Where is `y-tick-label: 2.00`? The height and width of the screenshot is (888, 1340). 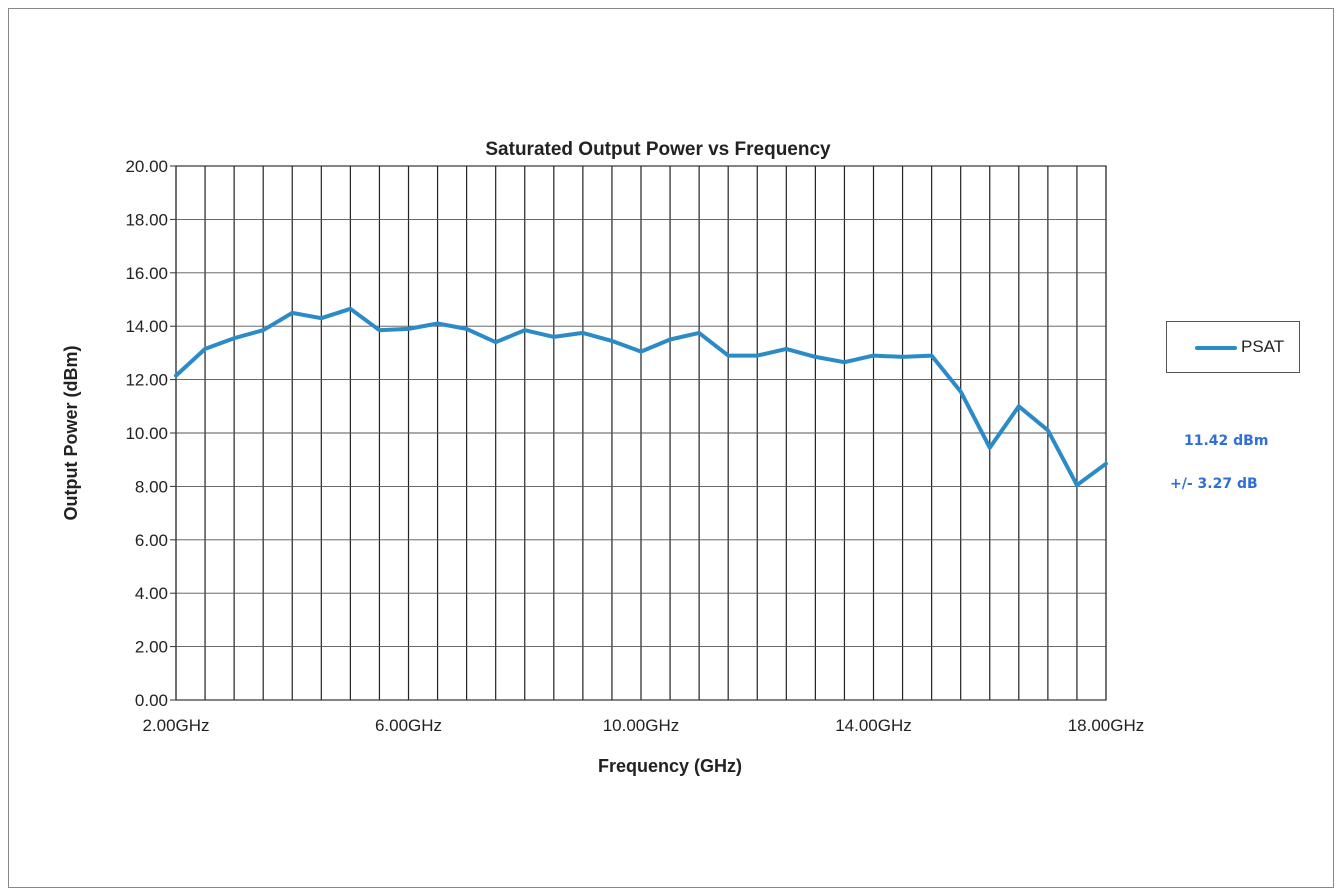
y-tick-label: 2.00 is located at coordinates (151, 647).